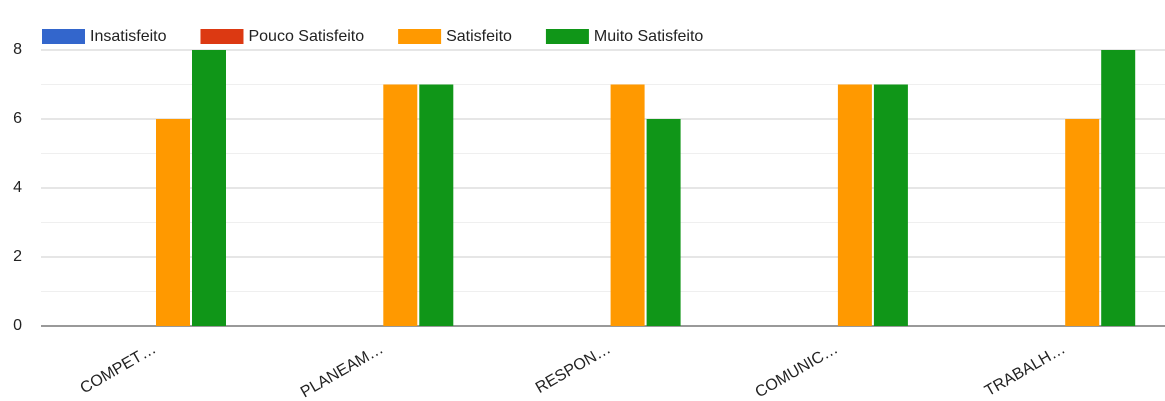 The width and height of the screenshot is (1165, 401). I want to click on legend-label: Insatisfeito, so click(128, 36).